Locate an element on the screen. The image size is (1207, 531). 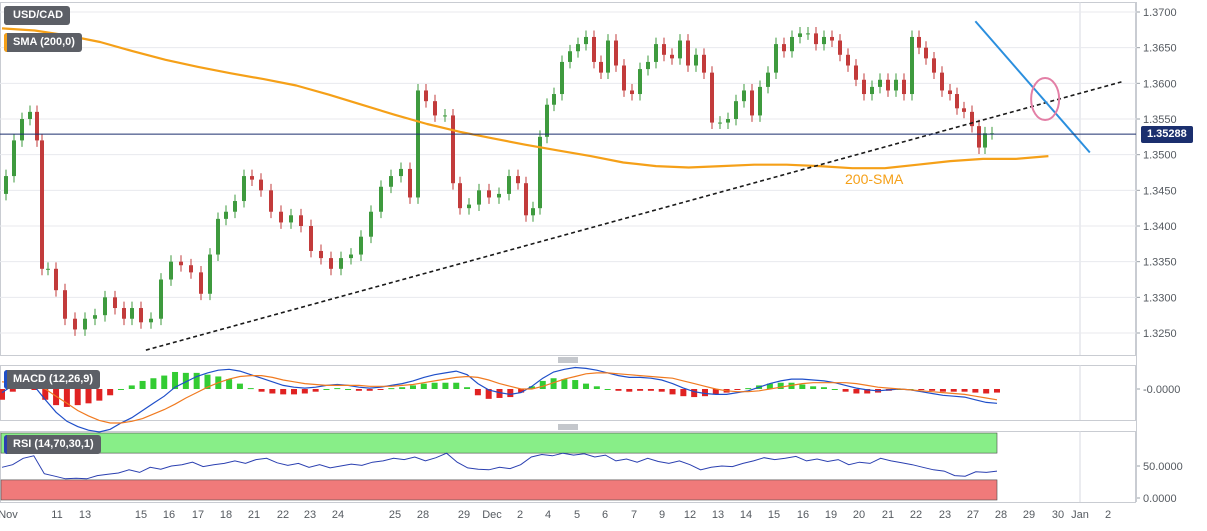
symbol-badge: USD/CAD is located at coordinates (37, 15).